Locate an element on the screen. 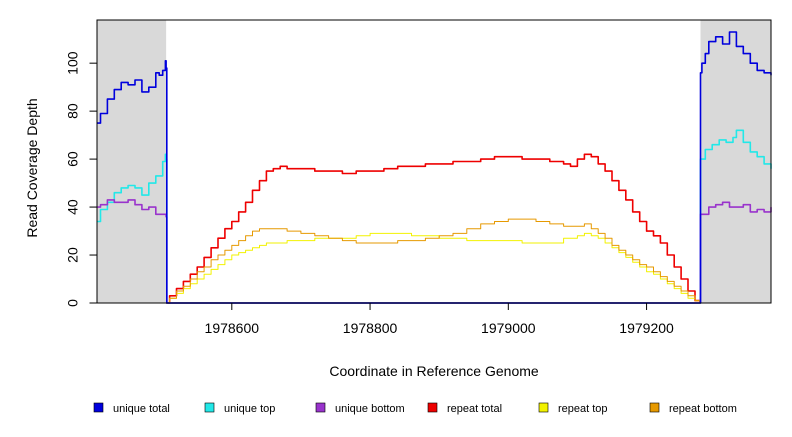  y-tick-label: 60 is located at coordinates (73, 159).